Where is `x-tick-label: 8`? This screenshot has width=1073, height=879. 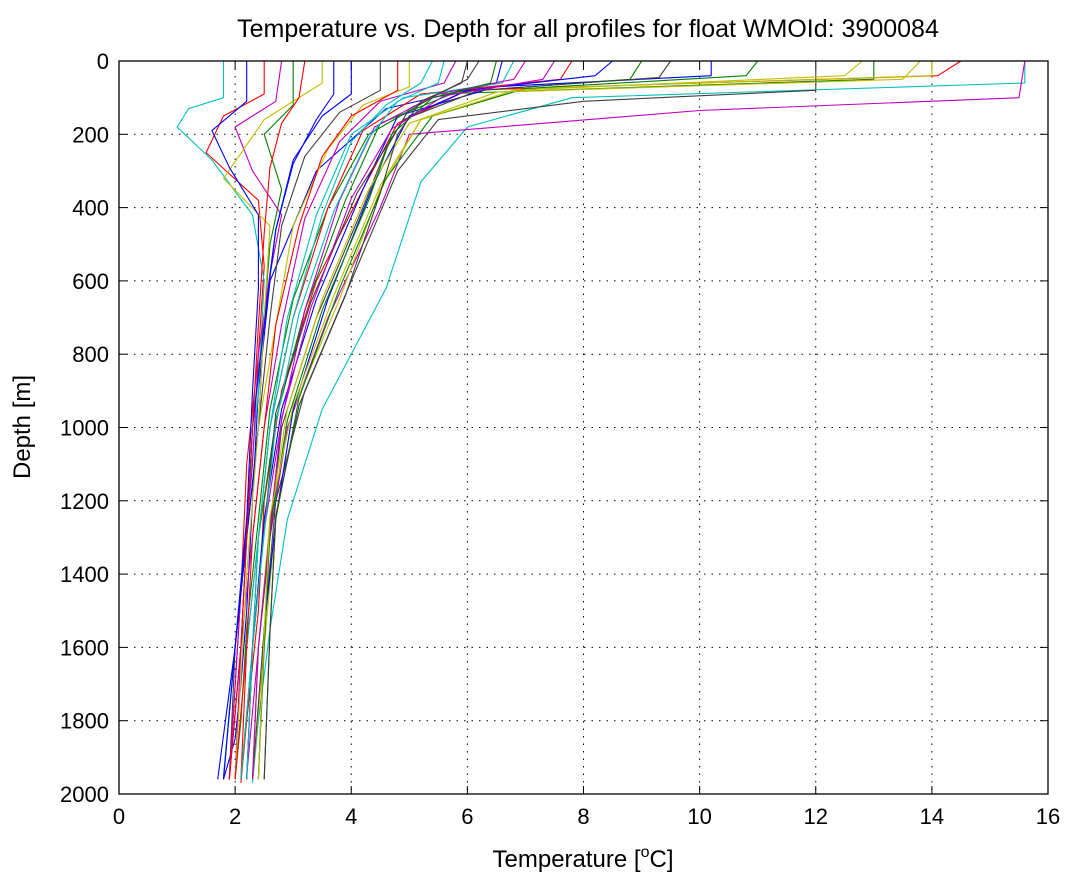 x-tick-label: 8 is located at coordinates (583, 816).